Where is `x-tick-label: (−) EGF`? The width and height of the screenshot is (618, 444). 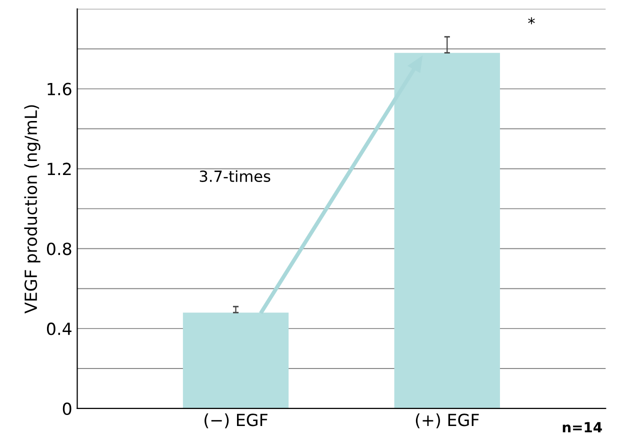 x-tick-label: (−) EGF is located at coordinates (236, 420).